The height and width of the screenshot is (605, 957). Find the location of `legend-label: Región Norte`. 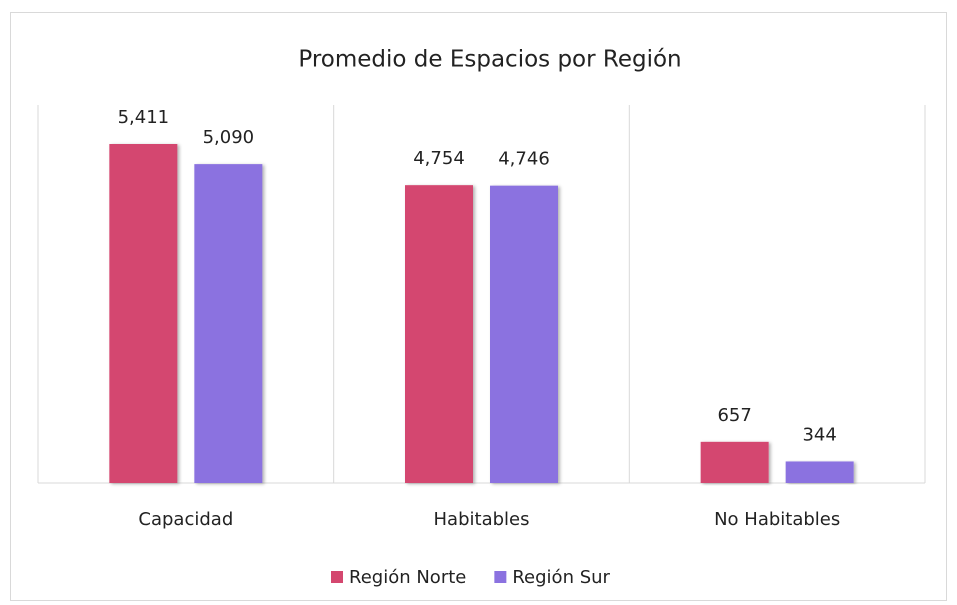

legend-label: Región Norte is located at coordinates (407, 577).